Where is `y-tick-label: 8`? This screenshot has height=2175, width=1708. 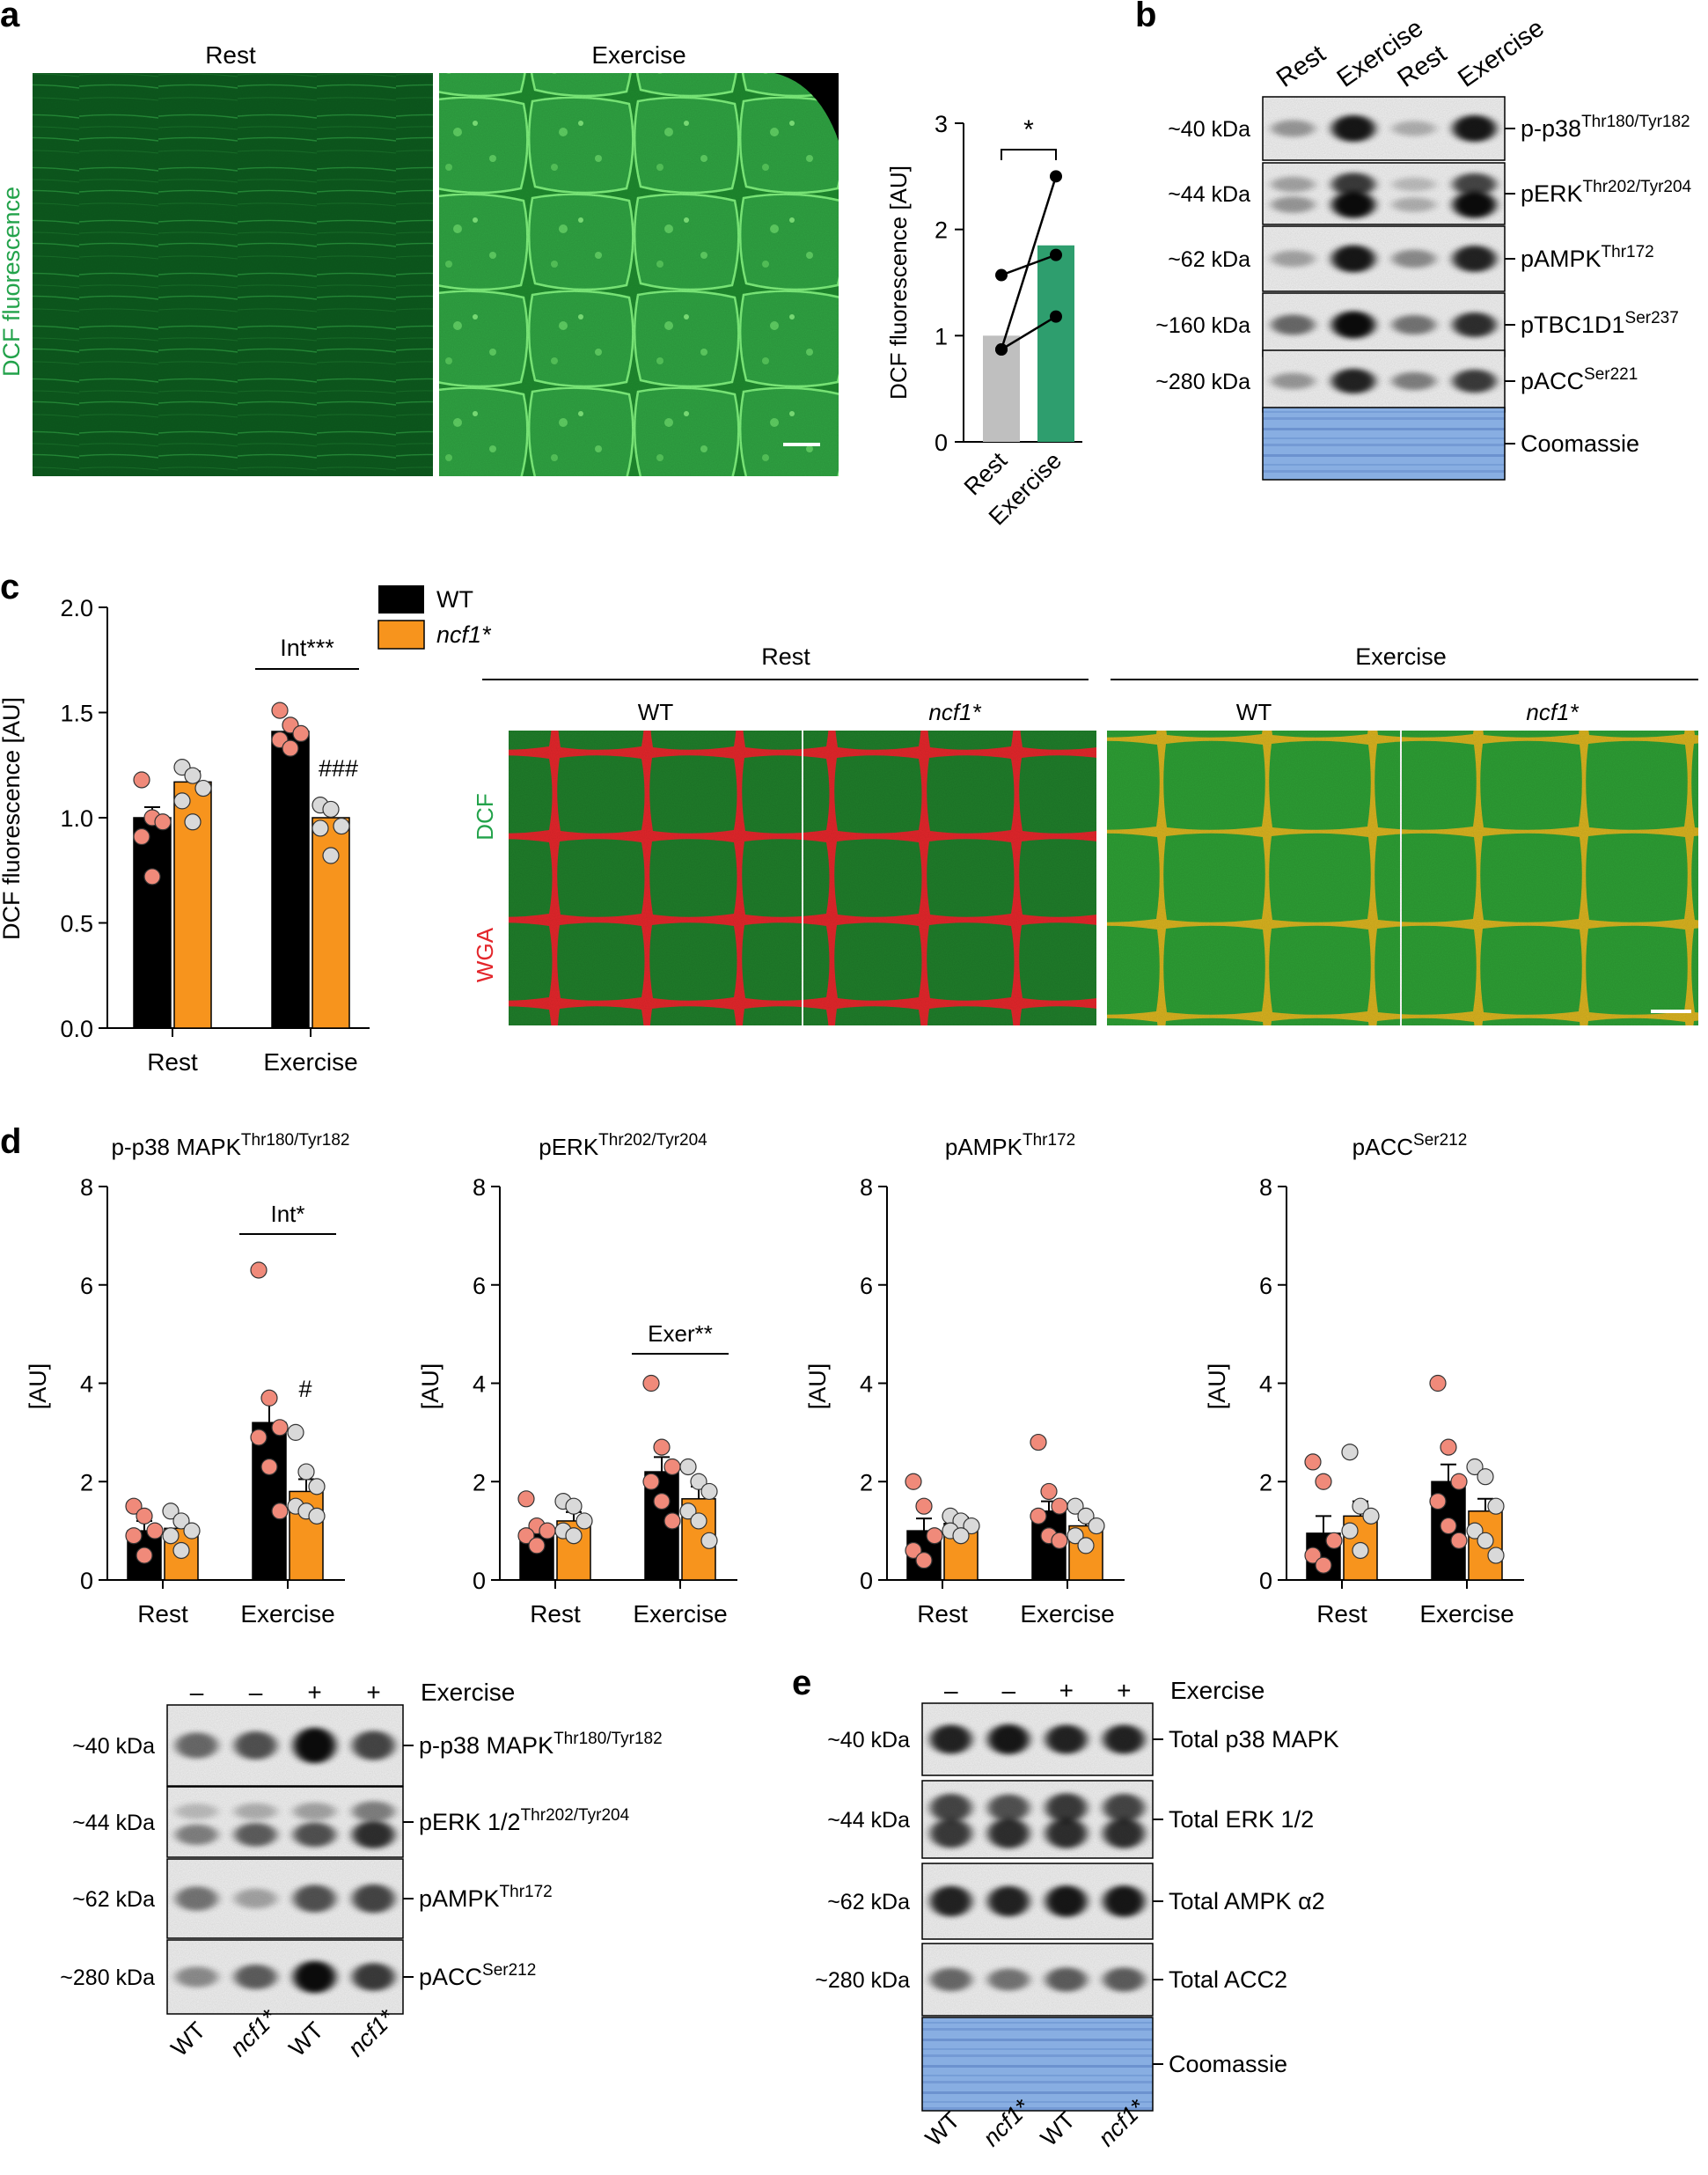 y-tick-label: 8 is located at coordinates (479, 1187).